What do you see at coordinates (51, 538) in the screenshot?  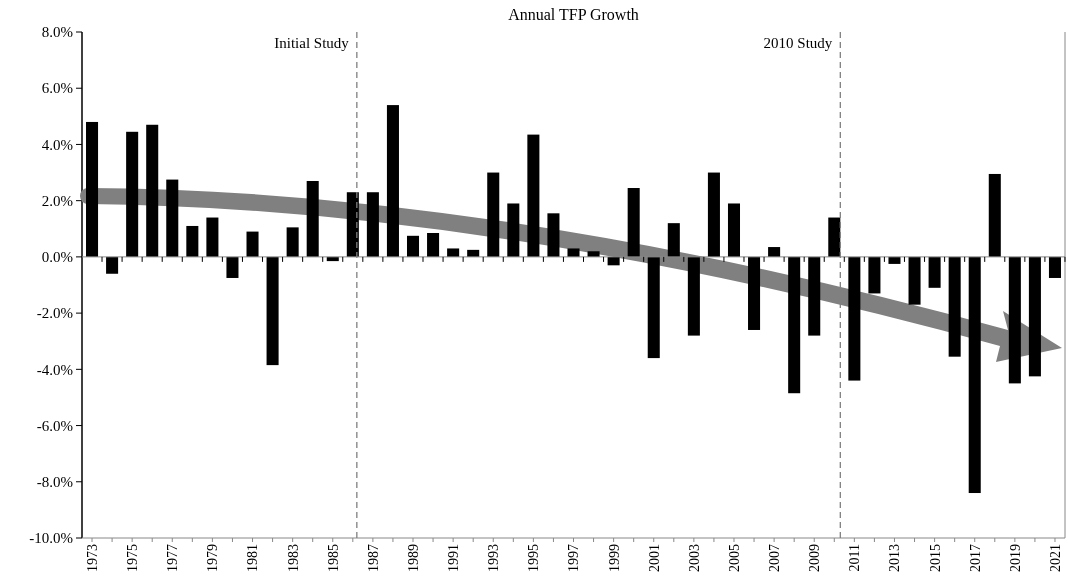 I see `y-tick-label: -10.0%` at bounding box center [51, 538].